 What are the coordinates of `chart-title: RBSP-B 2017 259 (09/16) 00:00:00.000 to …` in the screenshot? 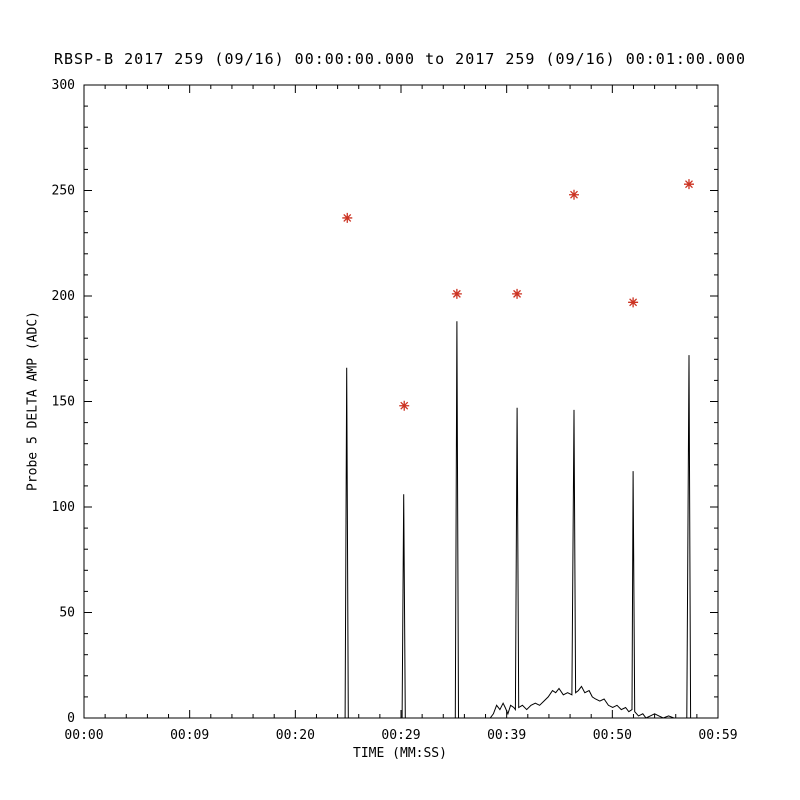 It's located at (400, 59).